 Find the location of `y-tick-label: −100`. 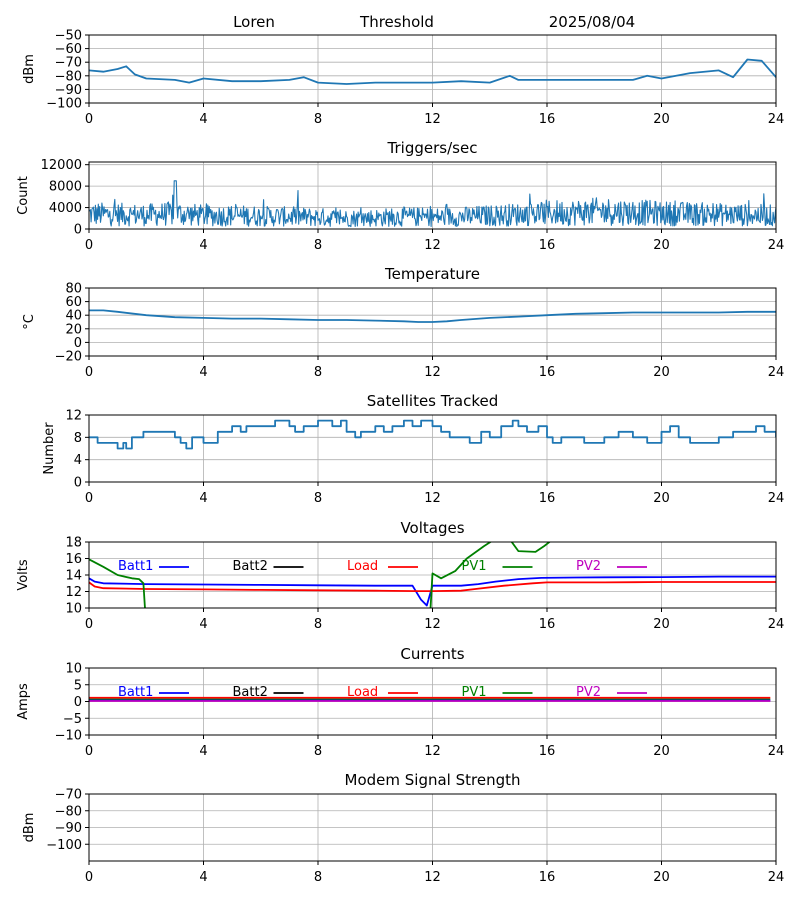

y-tick-label: −100 is located at coordinates (64, 845).